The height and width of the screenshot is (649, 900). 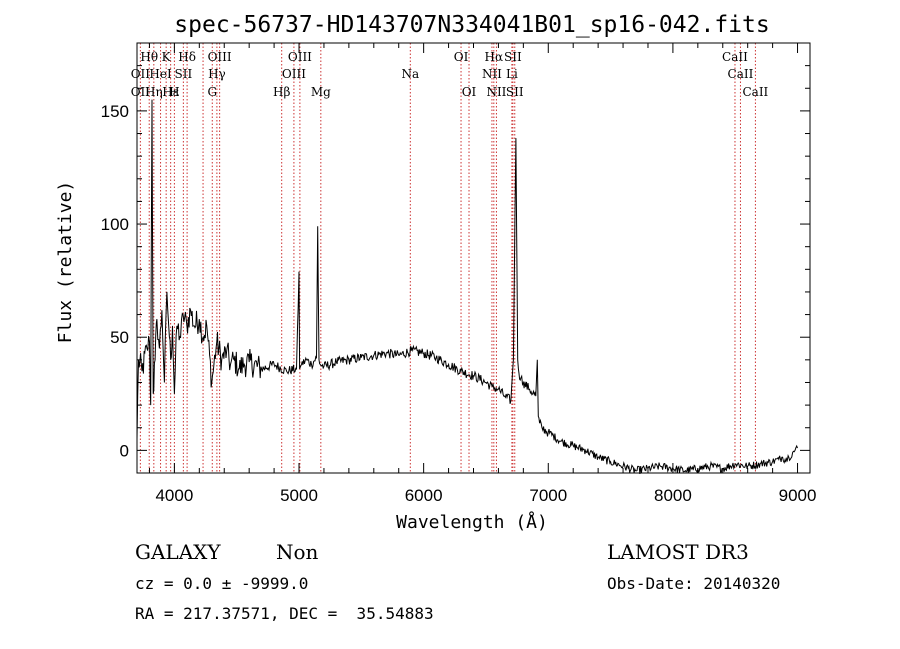 I want to click on redshift-line: cz = 0.0 ± -9999.0, so click(x=222, y=583).